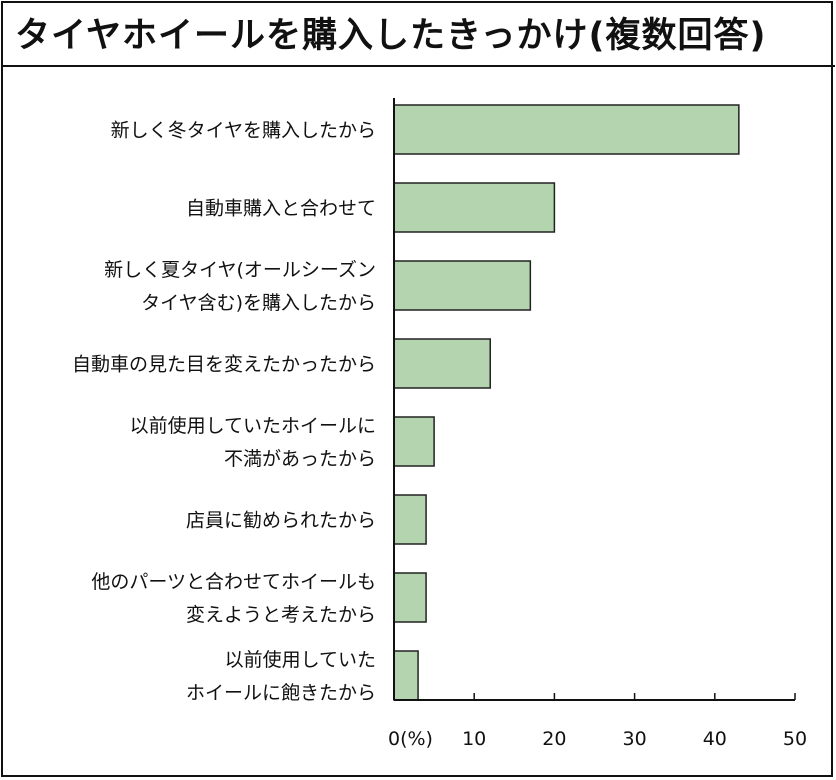  I want to click on x-tick-label: 40, so click(715, 739).